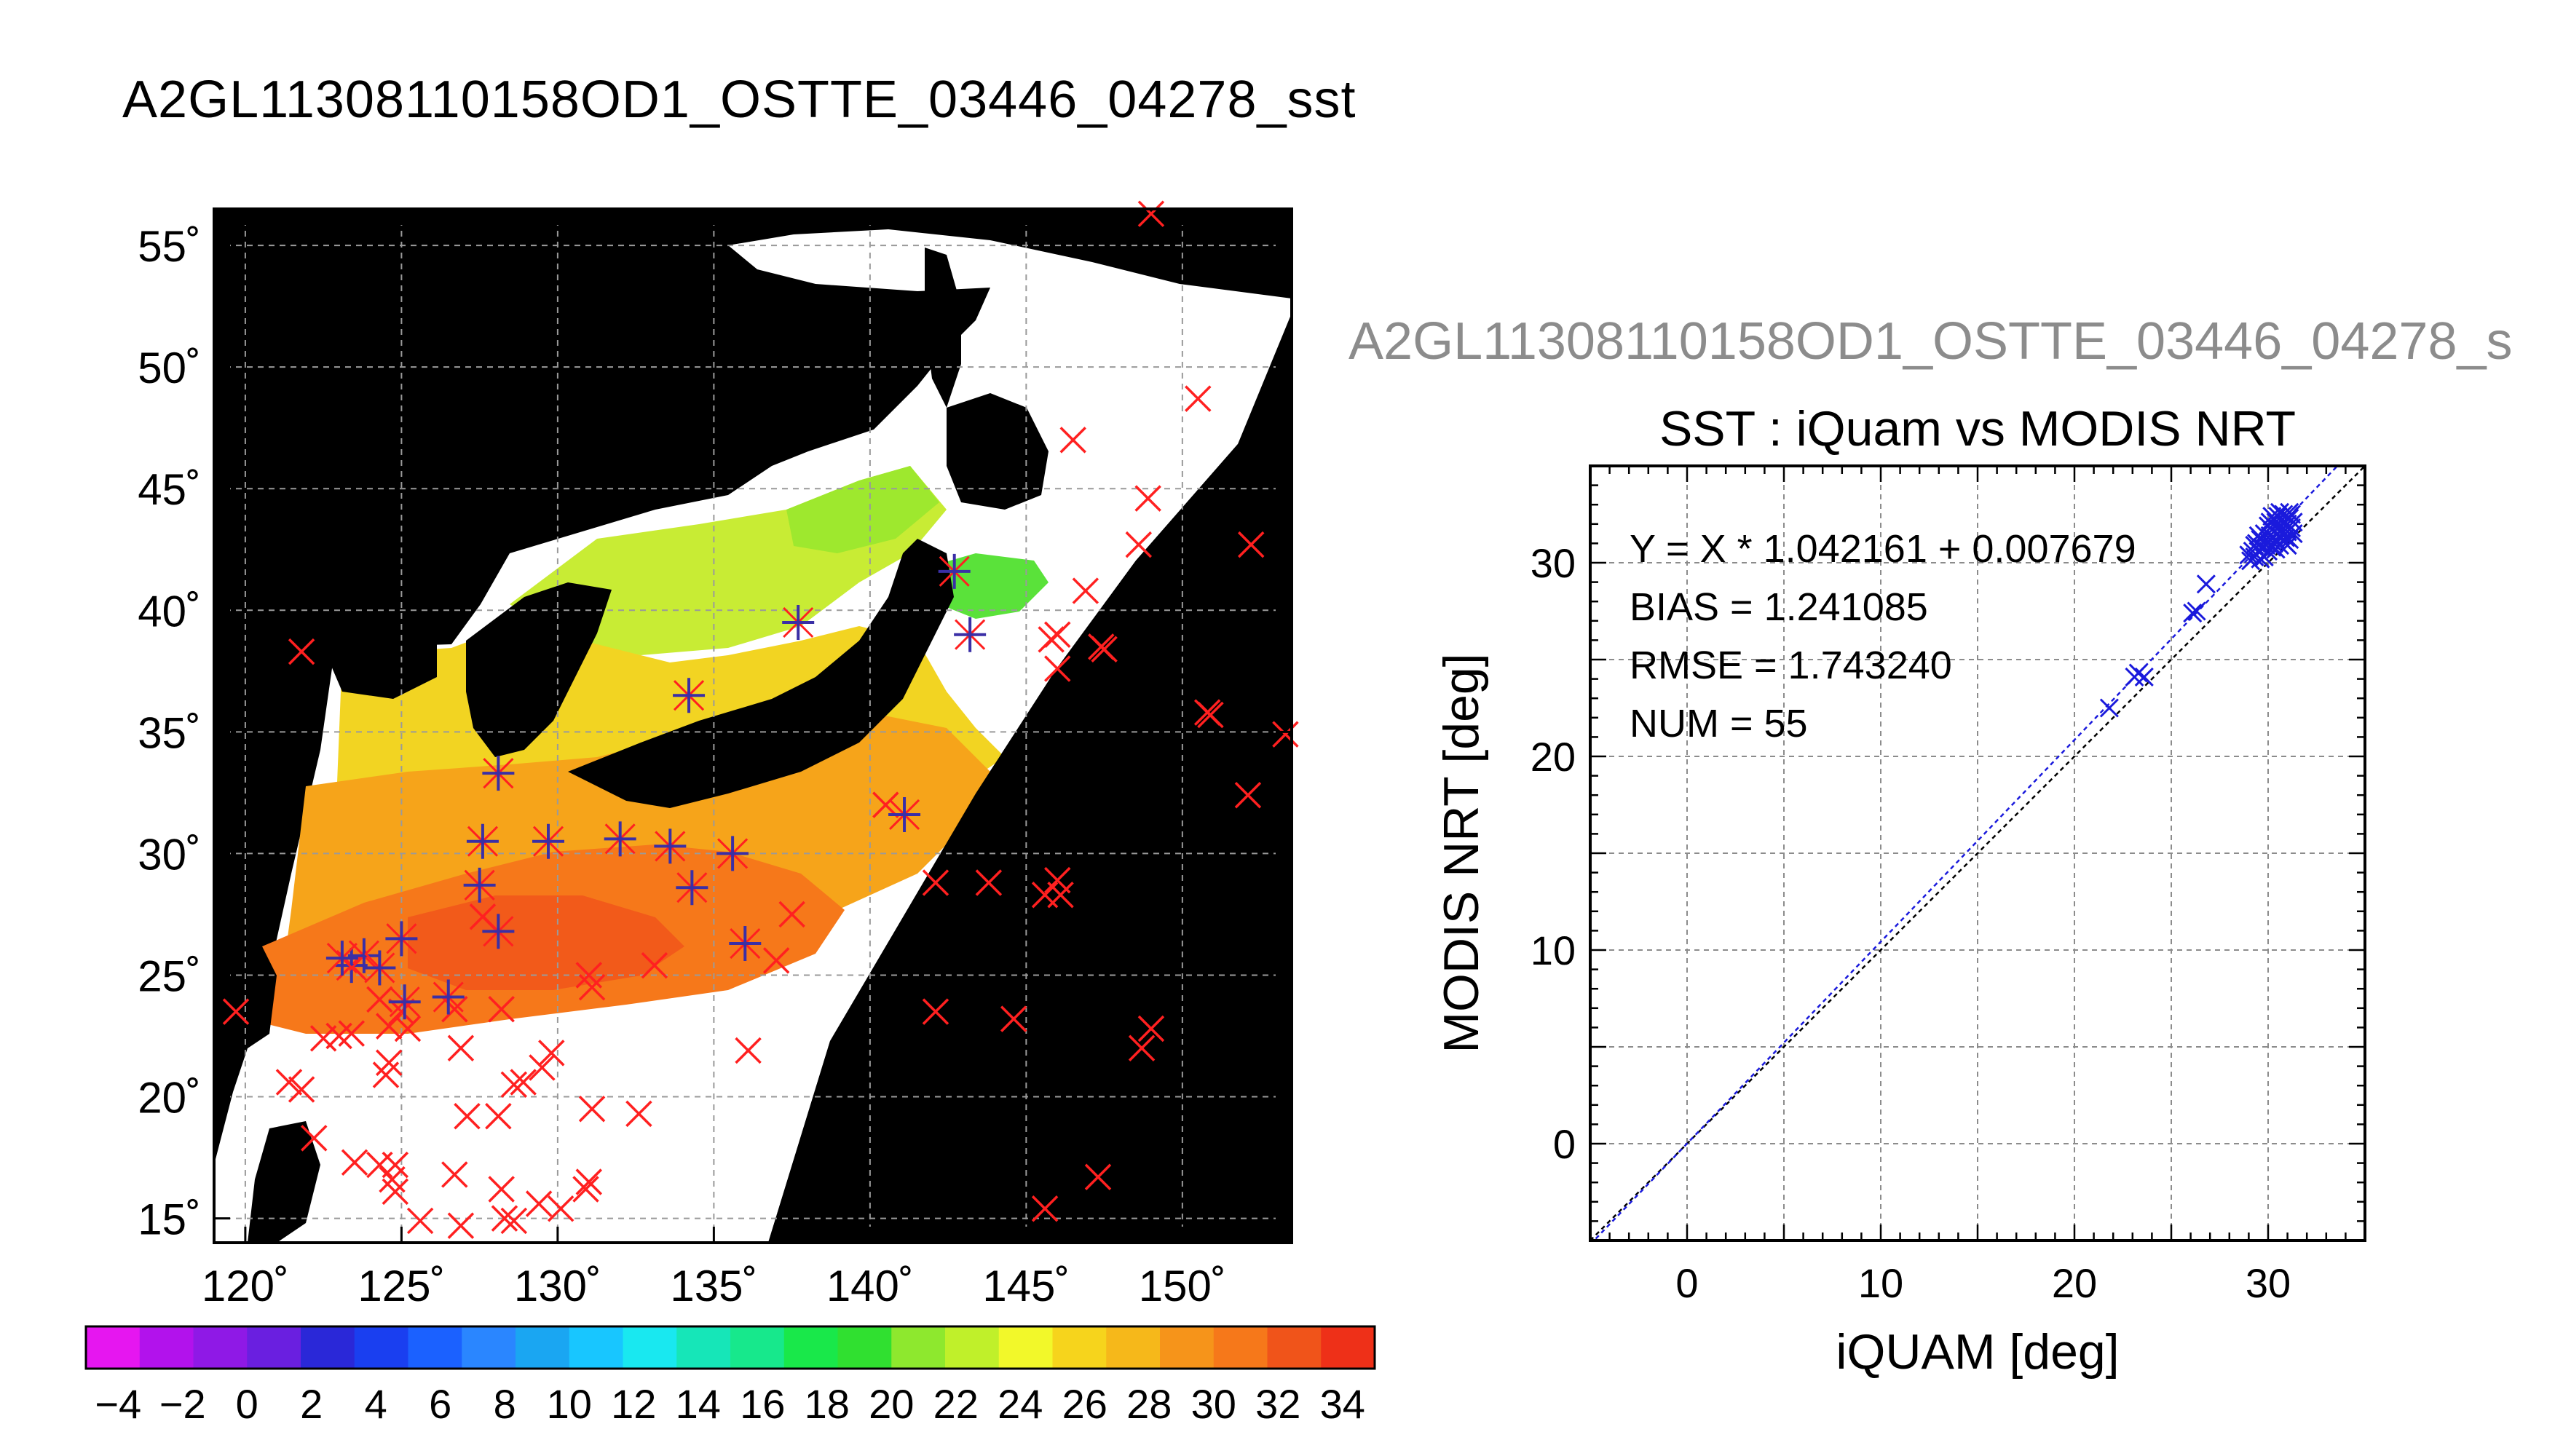  What do you see at coordinates (730, 1376) in the screenshot?
I see `colorbar: −4 −2 0 2 4 6 8 10 12 14 16 18 20 22 24 26 28 30 32 34` at bounding box center [730, 1376].